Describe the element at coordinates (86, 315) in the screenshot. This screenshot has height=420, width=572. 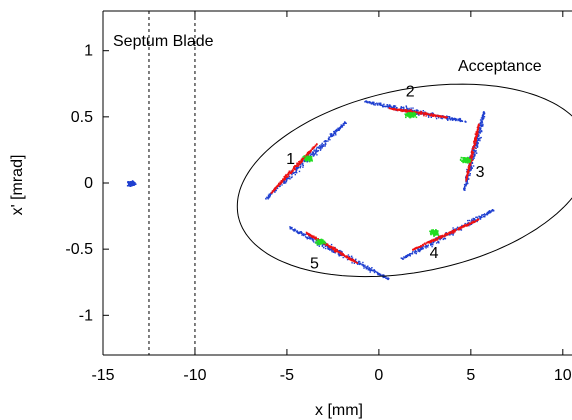
I see `y-tick-label: -1` at that location.